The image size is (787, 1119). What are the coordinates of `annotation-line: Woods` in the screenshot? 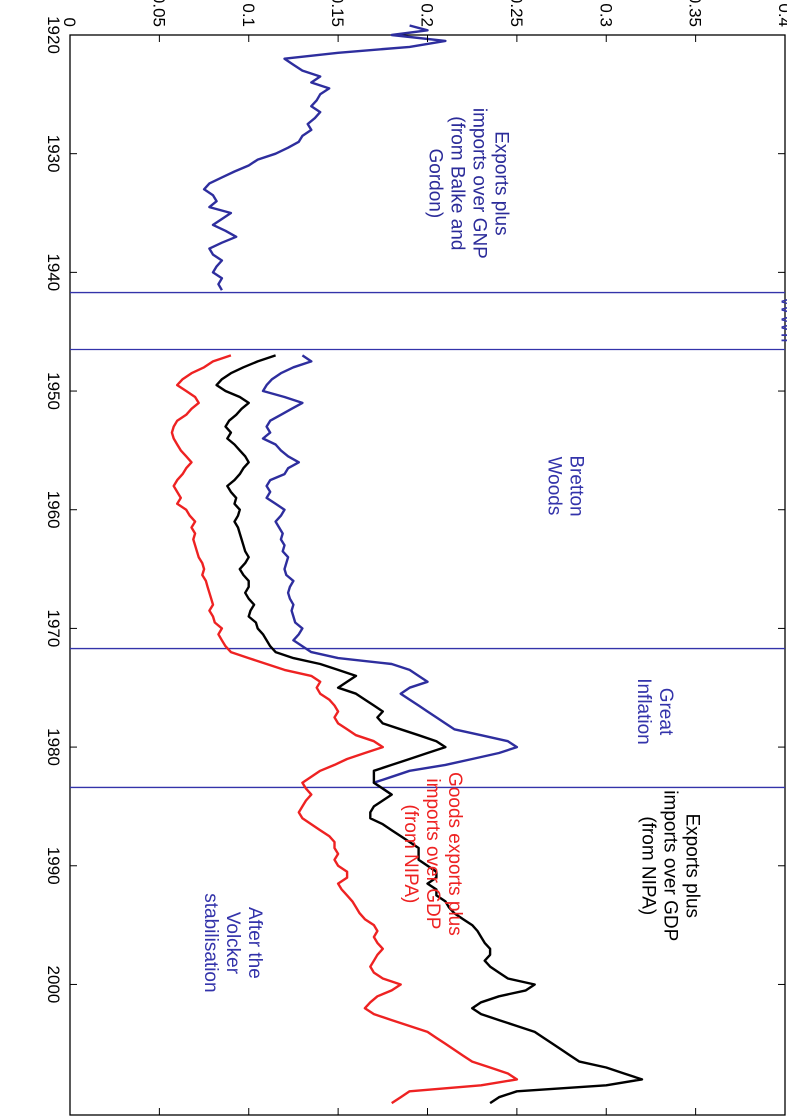 It's located at (554, 486).